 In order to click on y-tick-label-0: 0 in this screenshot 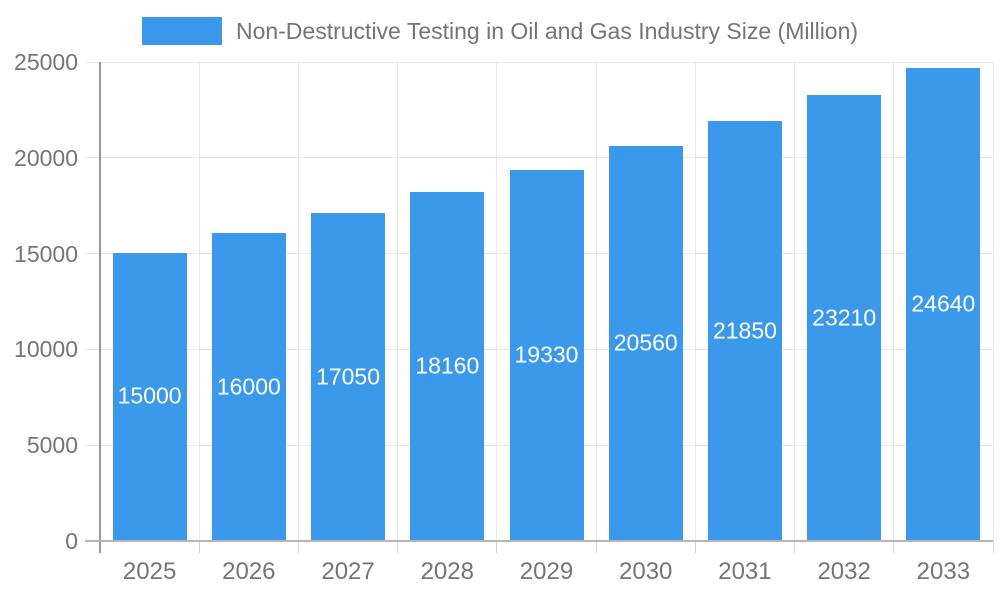, I will do `click(71, 541)`.